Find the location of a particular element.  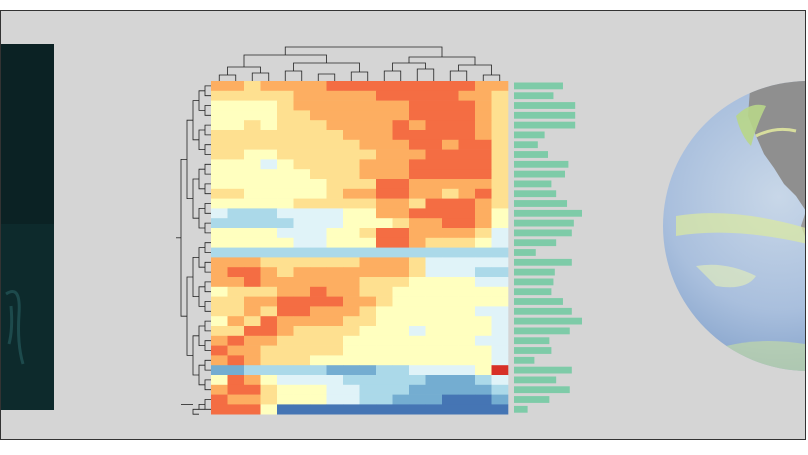

left-image-lower-region is located at coordinates (27, 317).